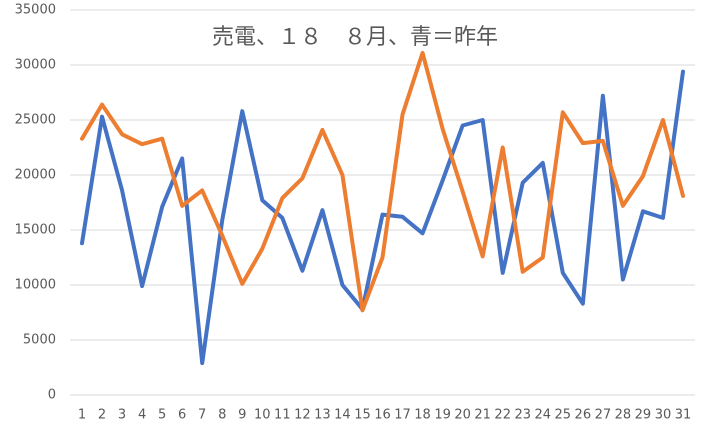 The image size is (715, 428). I want to click on x-tick-label: 5, so click(162, 415).